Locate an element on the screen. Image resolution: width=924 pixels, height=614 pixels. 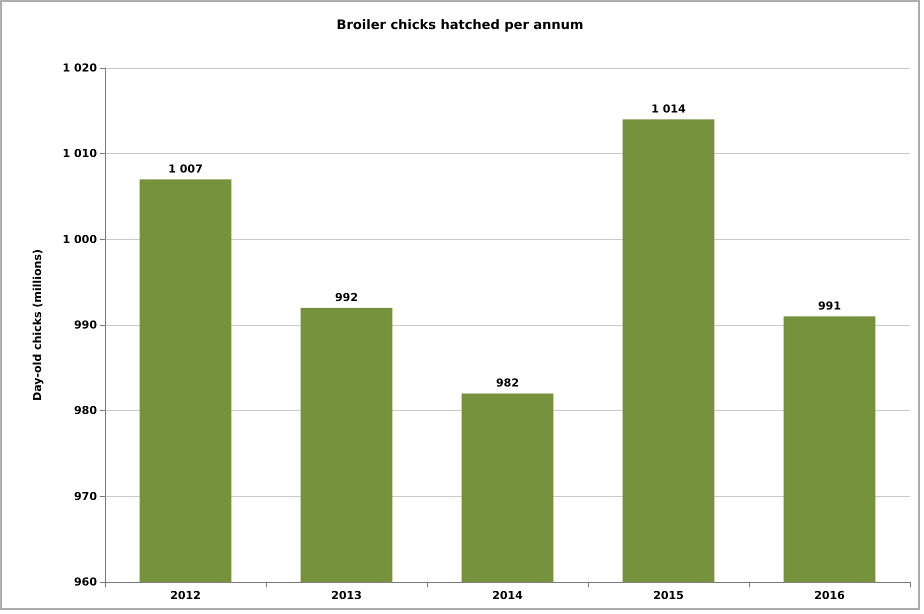
y-axis-title: Day-old chicks (millions) is located at coordinates (37, 325).